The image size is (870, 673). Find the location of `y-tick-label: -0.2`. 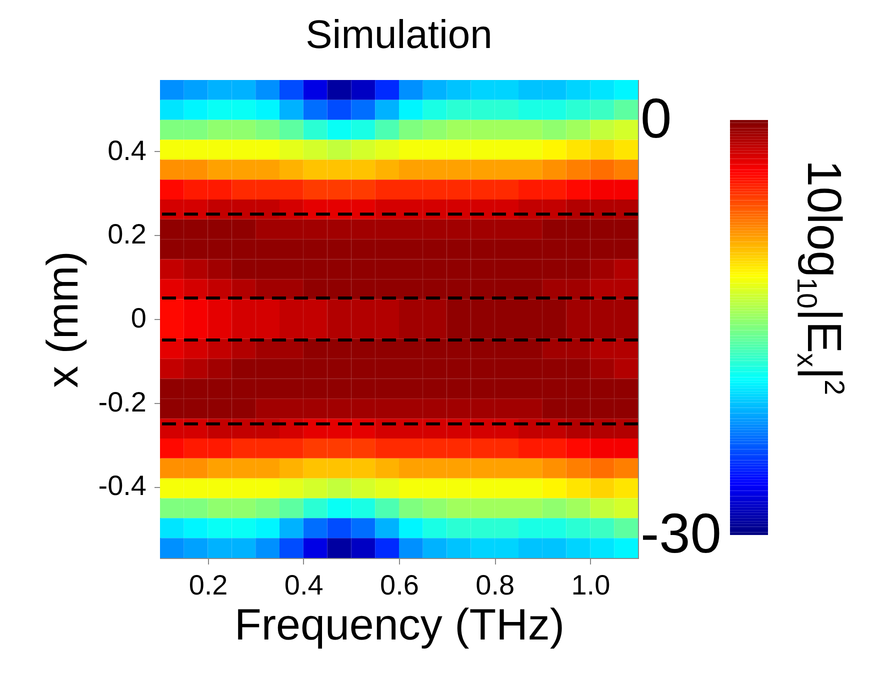

y-tick-label: -0.2 is located at coordinates (122, 402).